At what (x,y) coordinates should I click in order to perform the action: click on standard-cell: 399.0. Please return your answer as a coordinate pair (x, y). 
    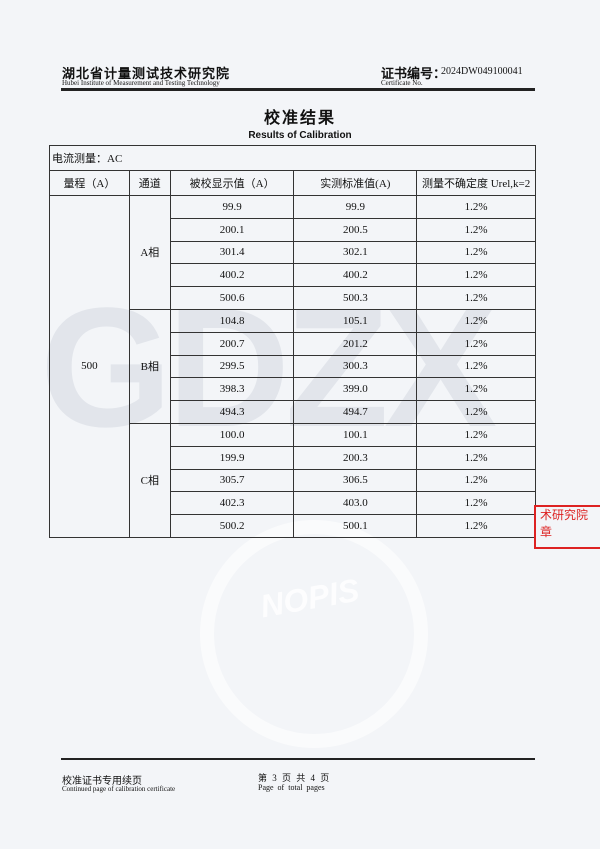
    Looking at the image, I should click on (355, 389).